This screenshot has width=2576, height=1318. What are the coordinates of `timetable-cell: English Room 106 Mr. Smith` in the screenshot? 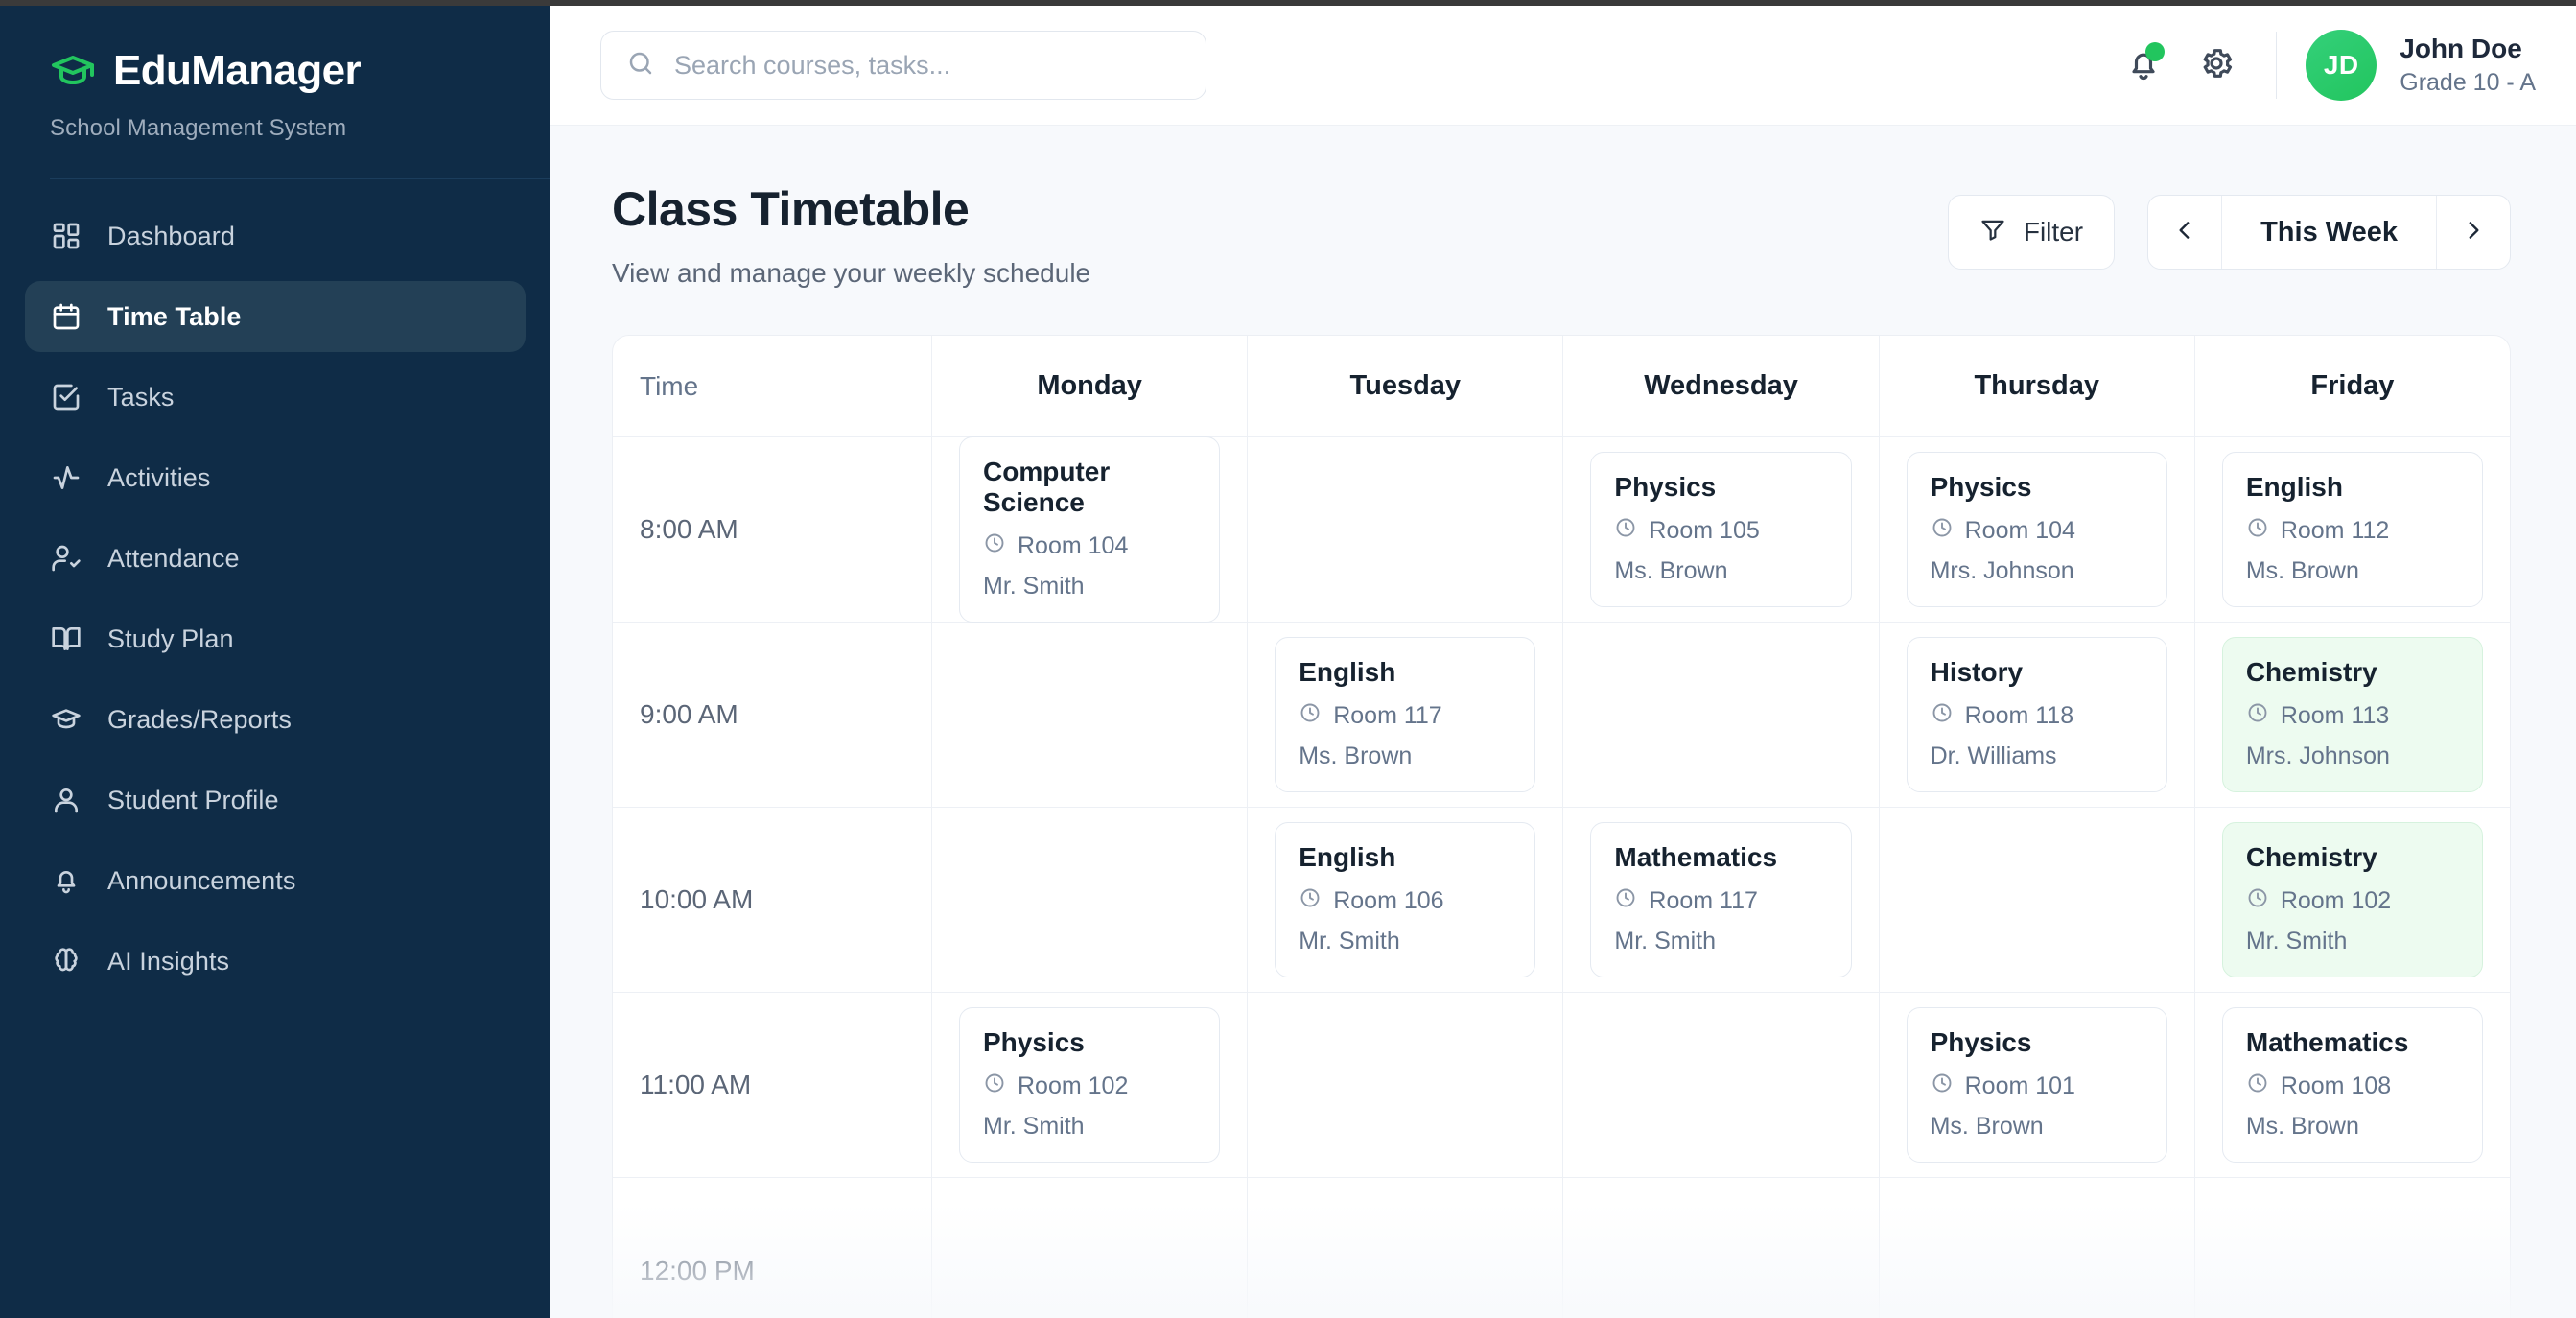 It's located at (1406, 900).